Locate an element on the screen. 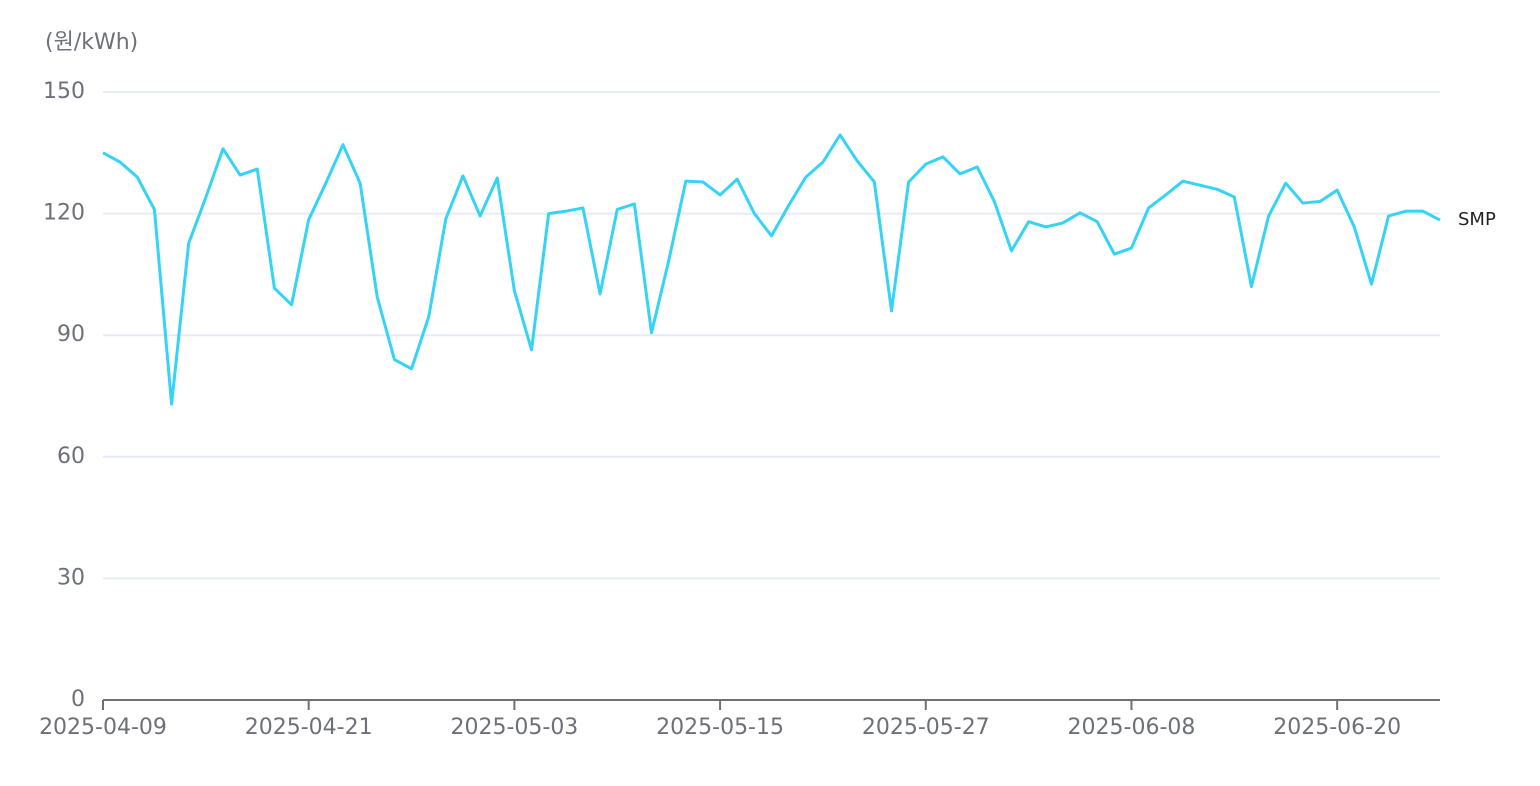 This screenshot has height=786, width=1540. x-tick-label: 2025-04-21 is located at coordinates (309, 727).